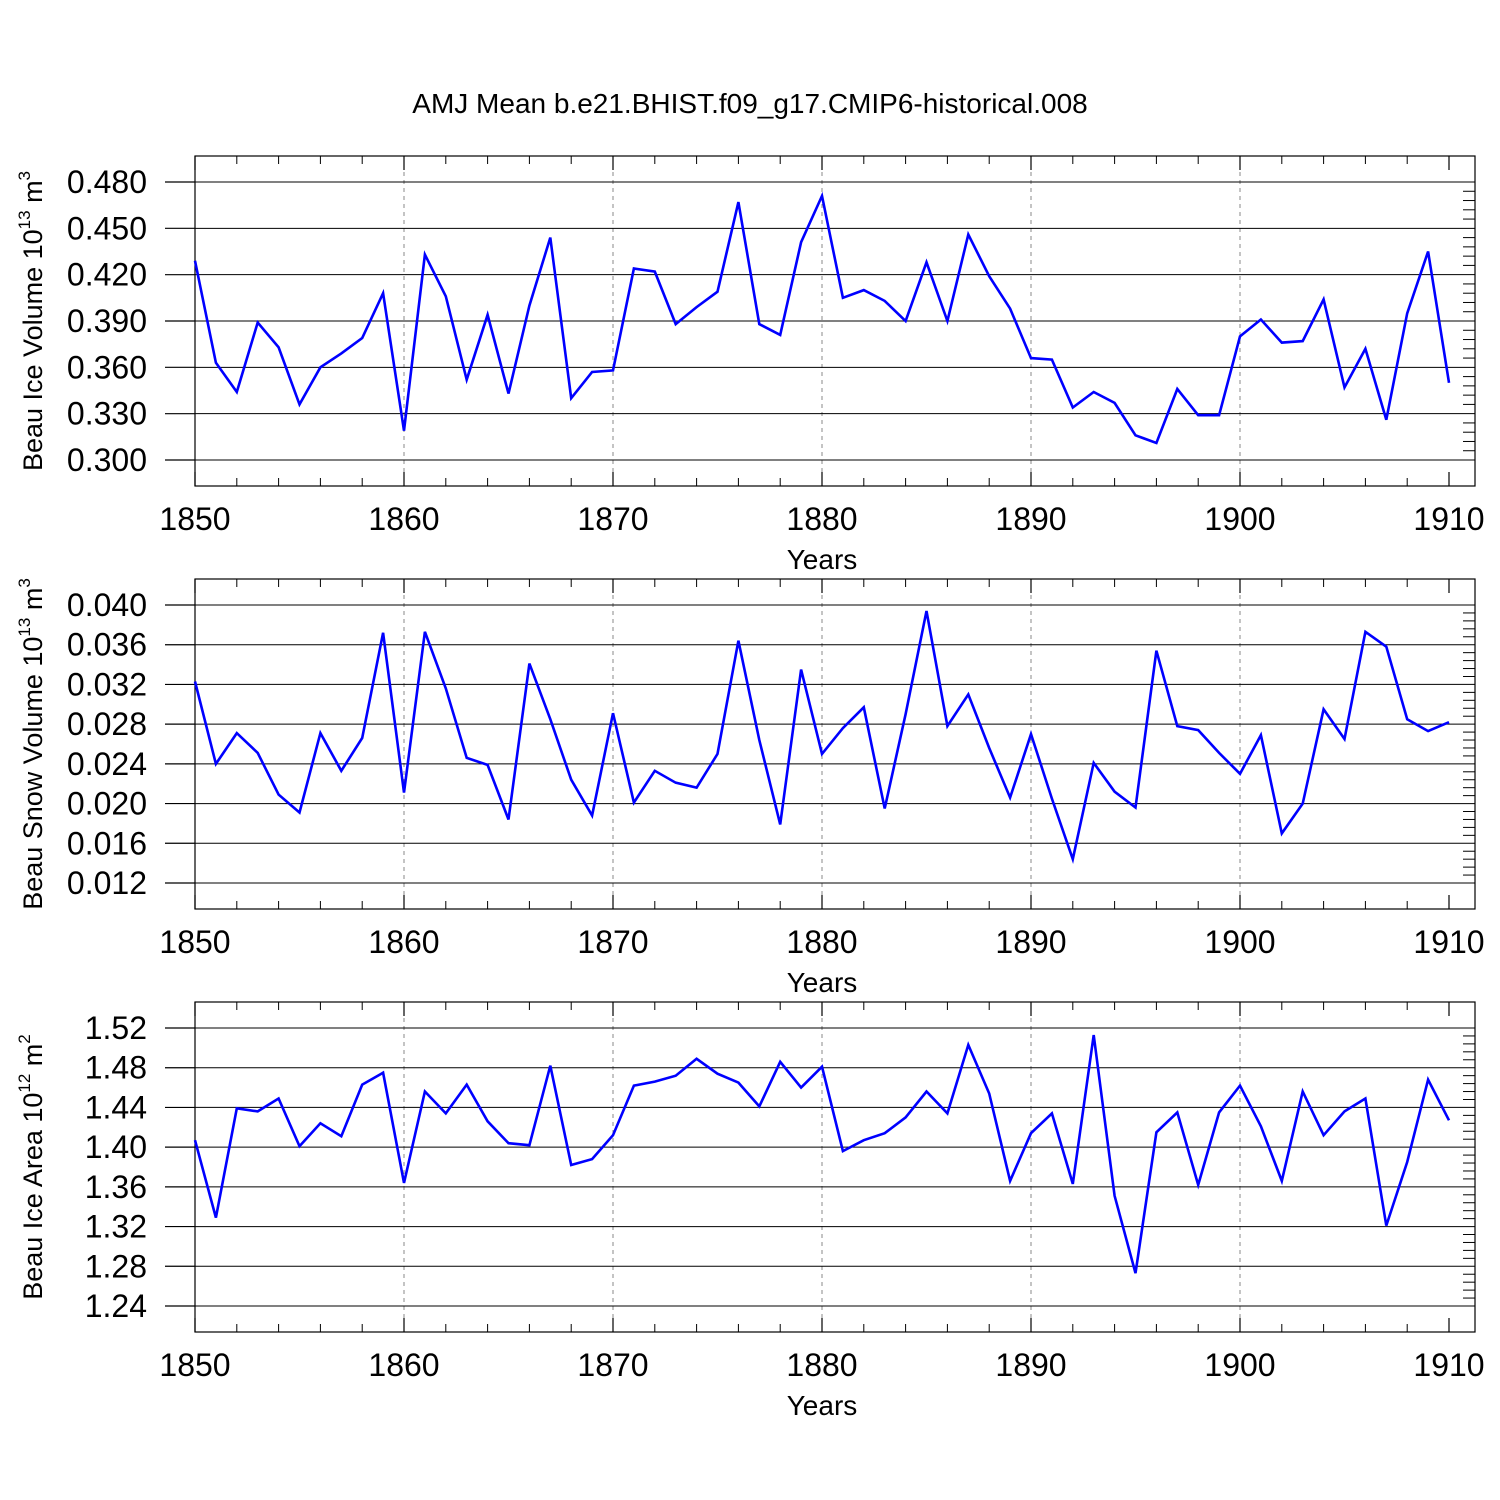 The height and width of the screenshot is (1500, 1500). Describe the element at coordinates (107, 684) in the screenshot. I see `snow-volume-ytick-label: 0.032` at that location.